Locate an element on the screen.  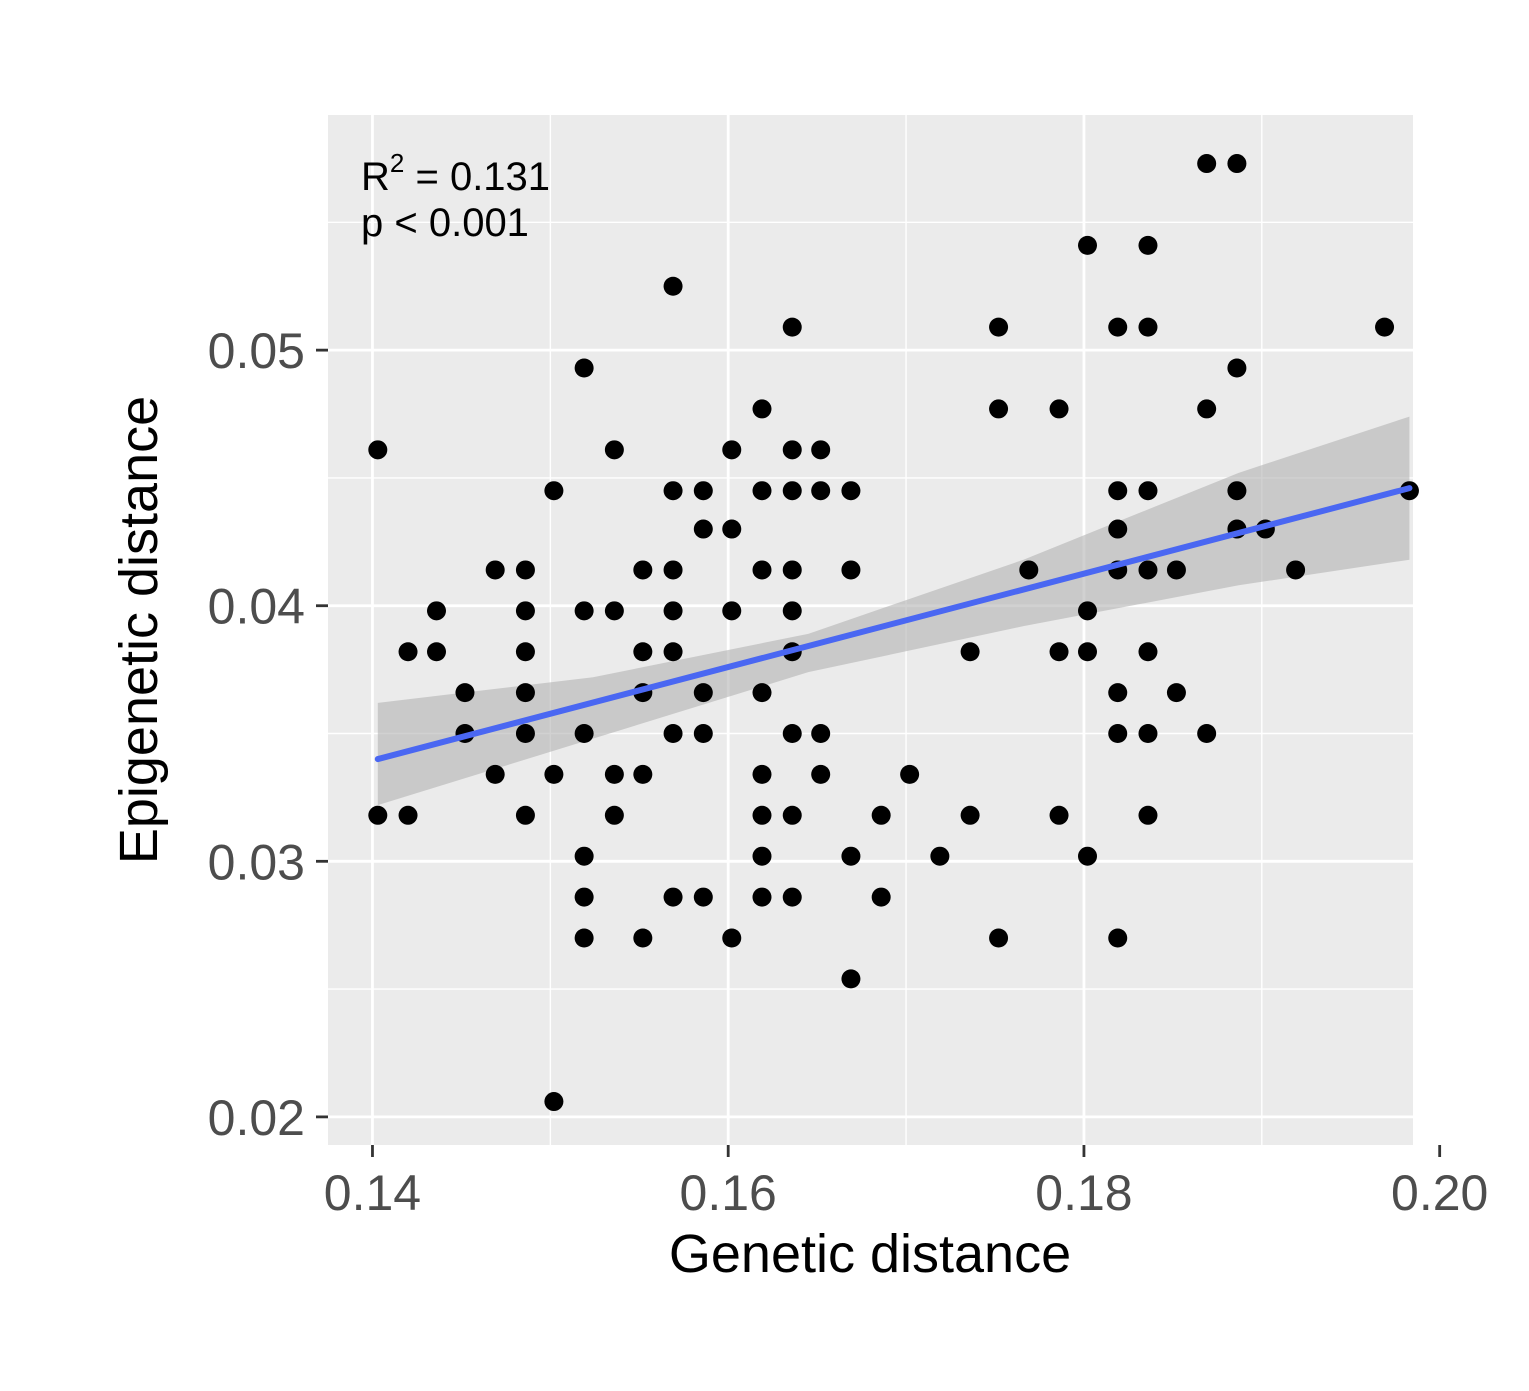
r-squared-base: R is located at coordinates (375, 177).